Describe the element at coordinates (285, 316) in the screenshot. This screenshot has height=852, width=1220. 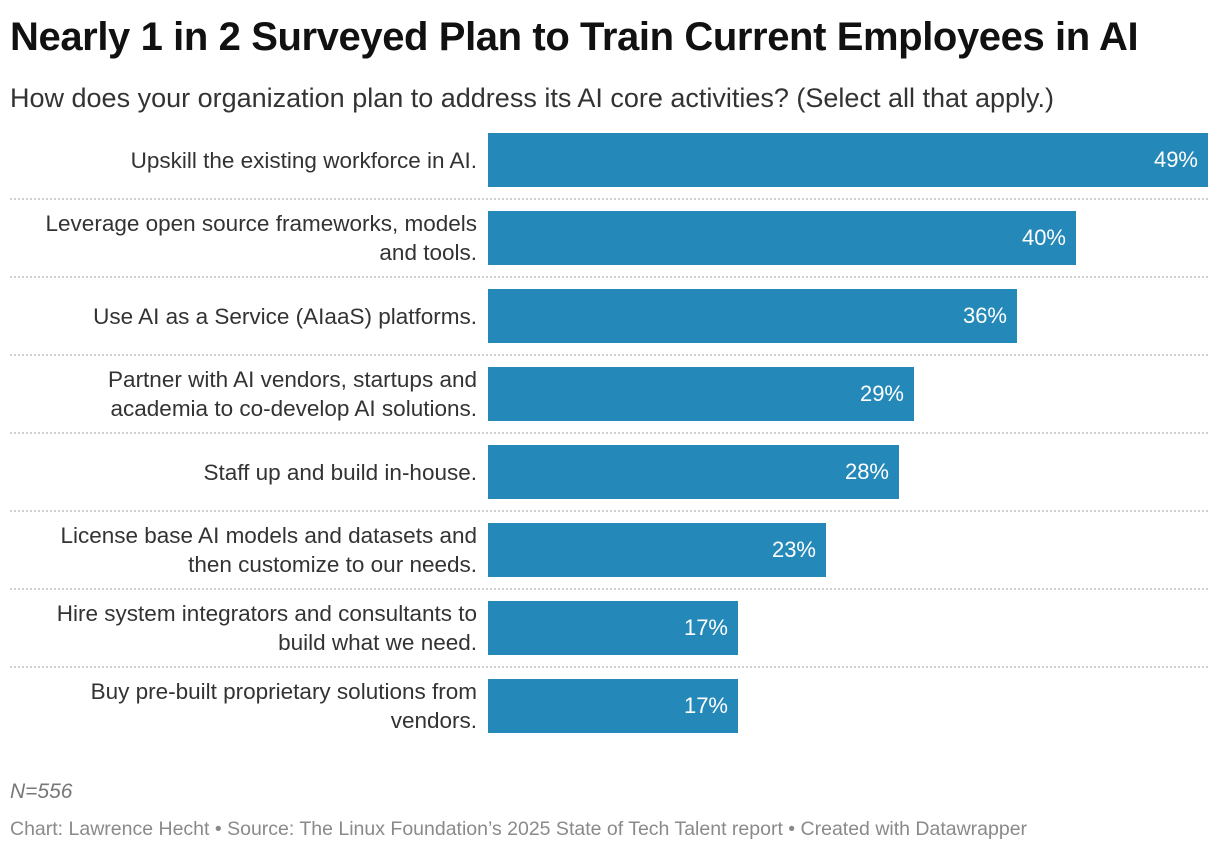
I see `category-label-line: Use AI as a Service (AIaaS) platforms.` at that location.